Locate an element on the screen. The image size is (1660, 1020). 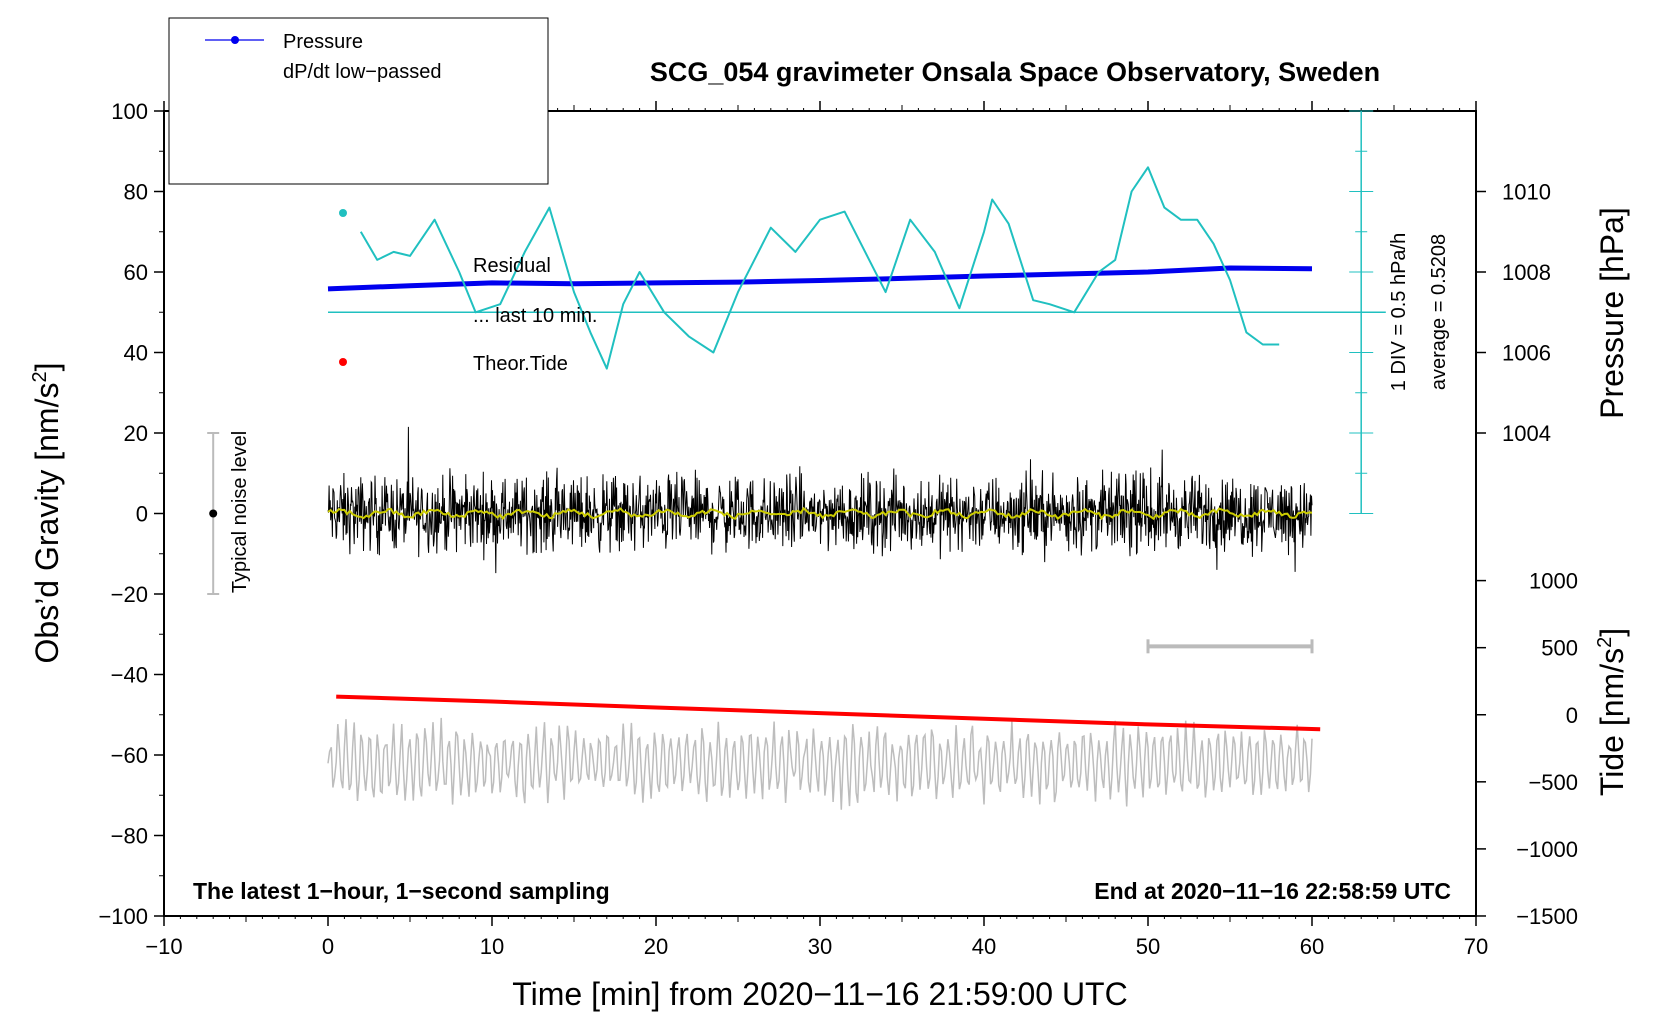
legend-tide-label: Theor.Tide is located at coordinates (520, 364).